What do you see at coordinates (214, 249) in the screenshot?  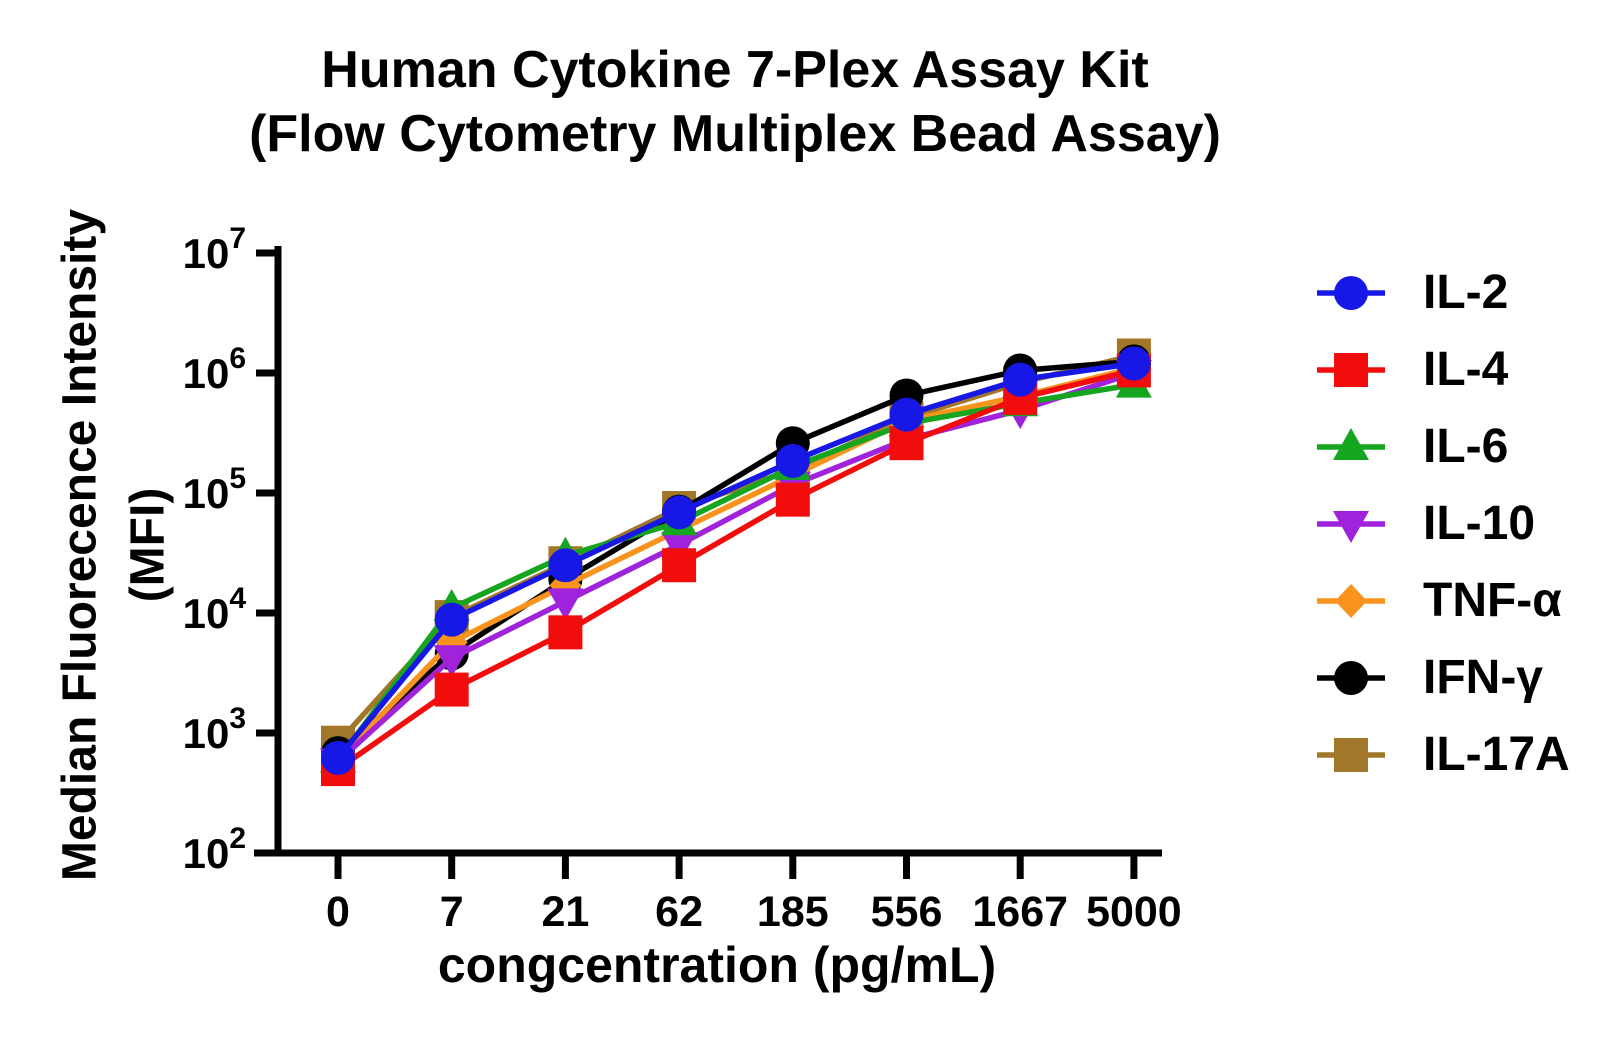 I see `y-tick-label: 10⁷` at bounding box center [214, 249].